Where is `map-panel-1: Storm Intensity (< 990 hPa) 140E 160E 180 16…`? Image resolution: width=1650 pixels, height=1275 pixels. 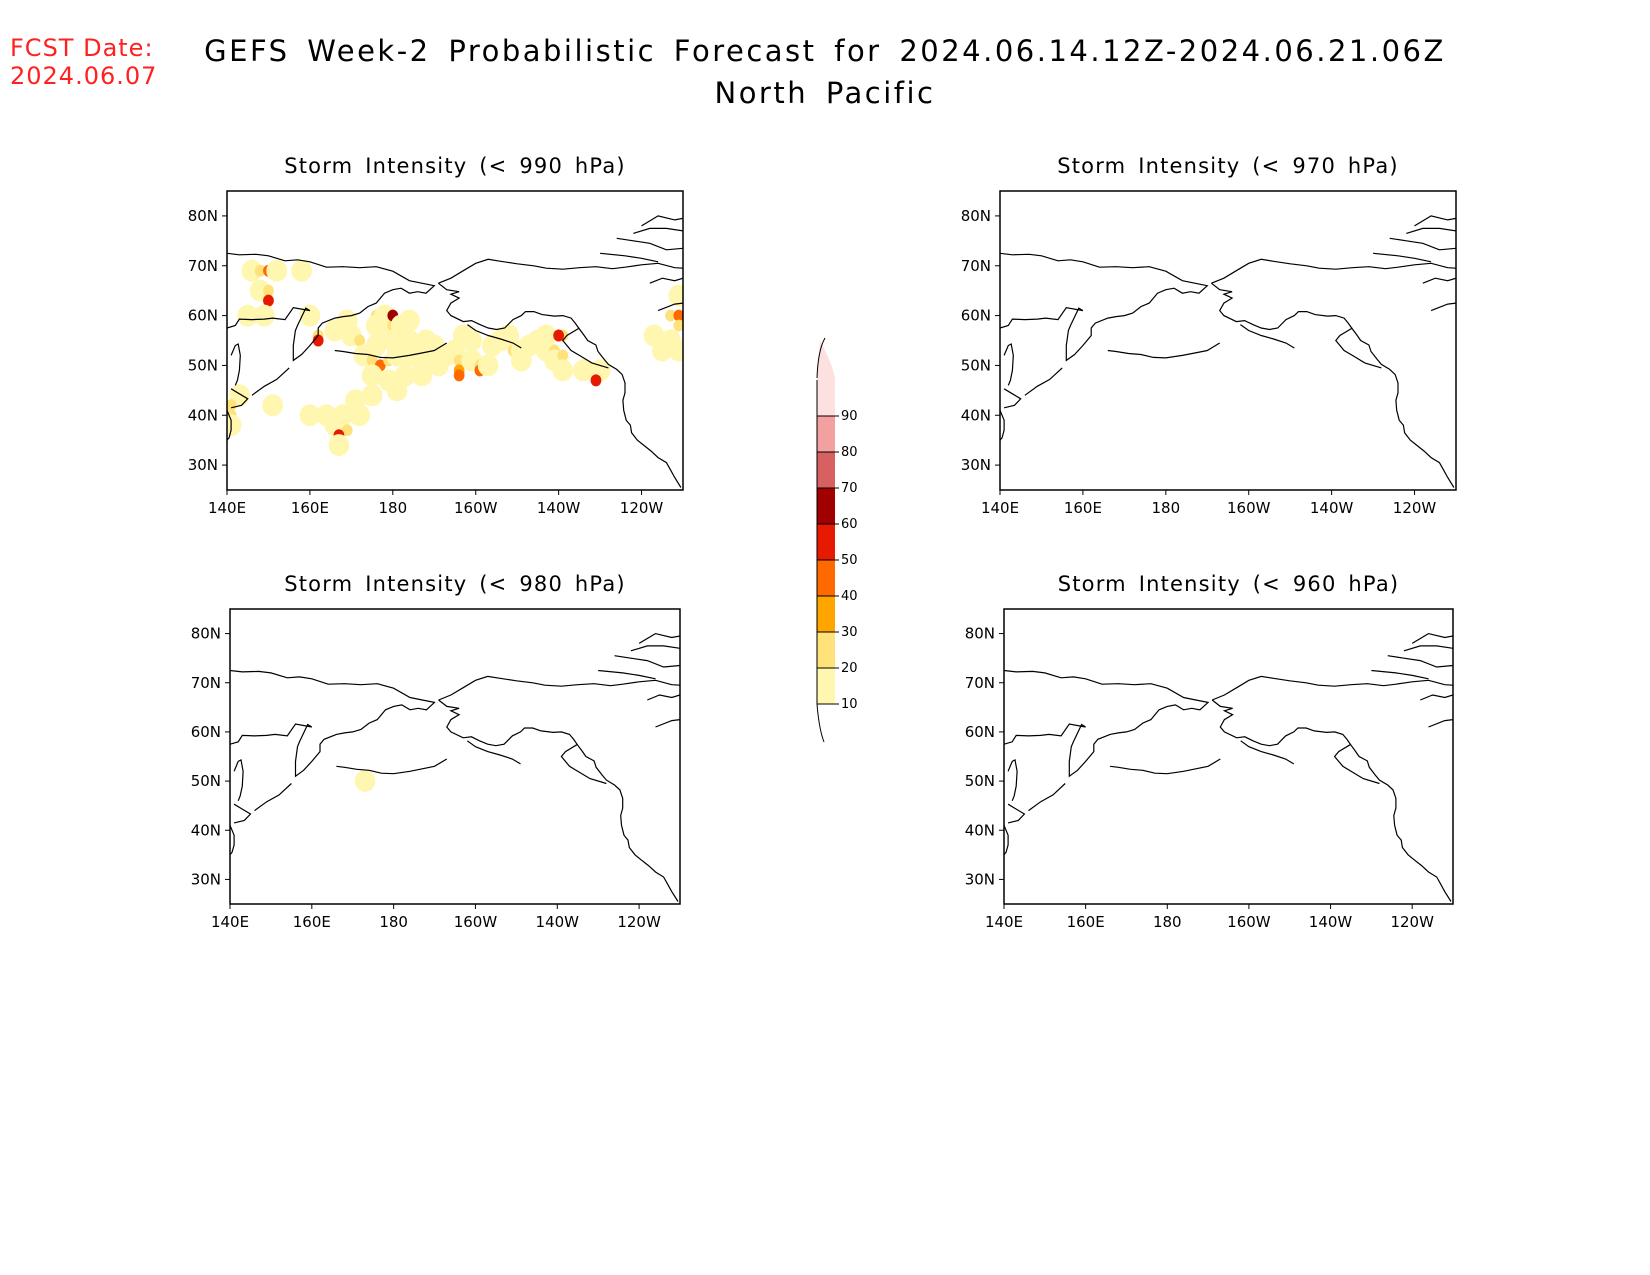
map-panel-1: Storm Intensity (< 990 hPa) 140E 160E 180 16… is located at coordinates (436, 335).